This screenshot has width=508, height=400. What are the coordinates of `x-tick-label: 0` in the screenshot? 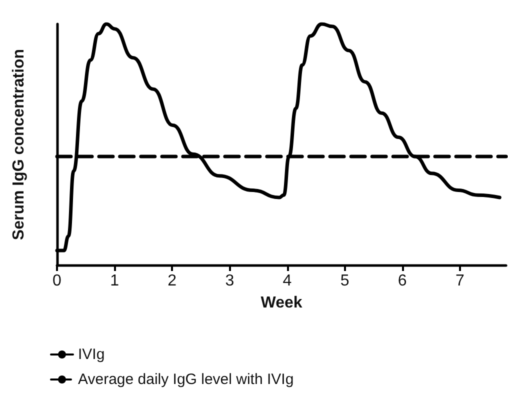 It's located at (57, 281).